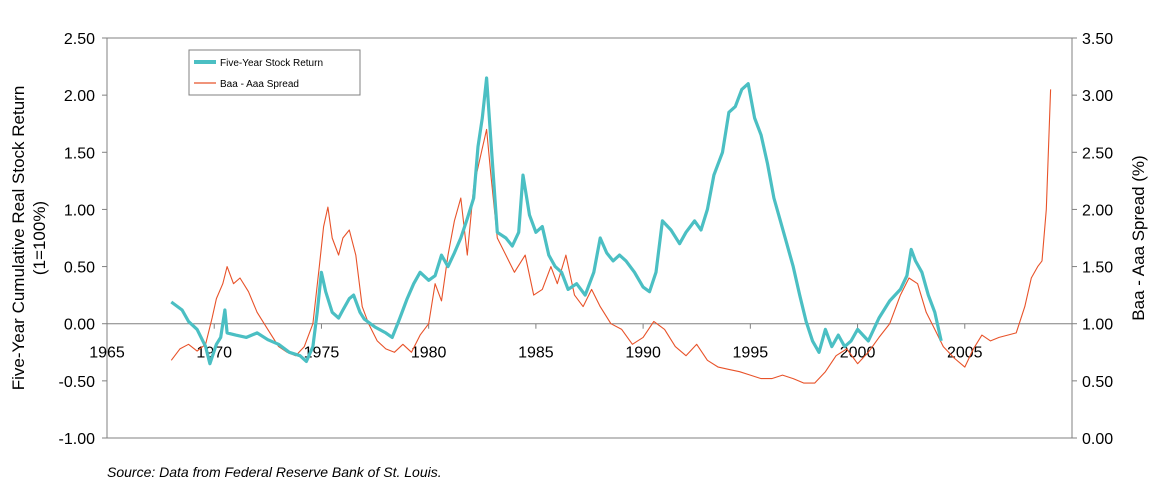  I want to click on x-tick-label: 1995, so click(751, 353).